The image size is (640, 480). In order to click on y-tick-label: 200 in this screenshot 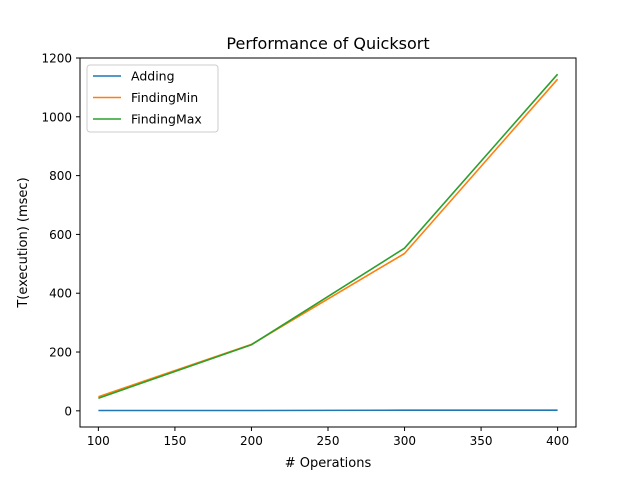, I will do `click(60, 353)`.